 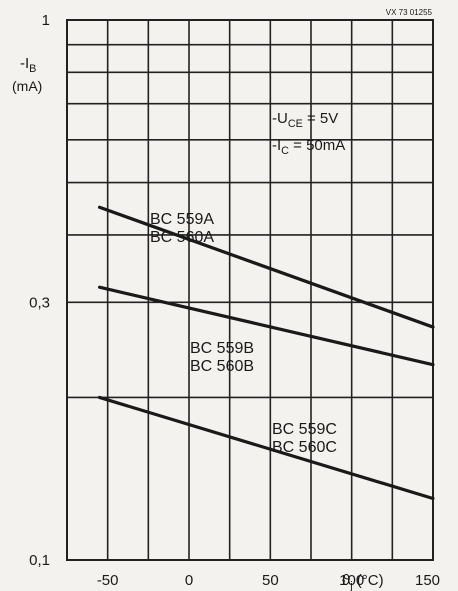 What do you see at coordinates (27, 86) in the screenshot?
I see `y-axis-unit: (mA)` at bounding box center [27, 86].